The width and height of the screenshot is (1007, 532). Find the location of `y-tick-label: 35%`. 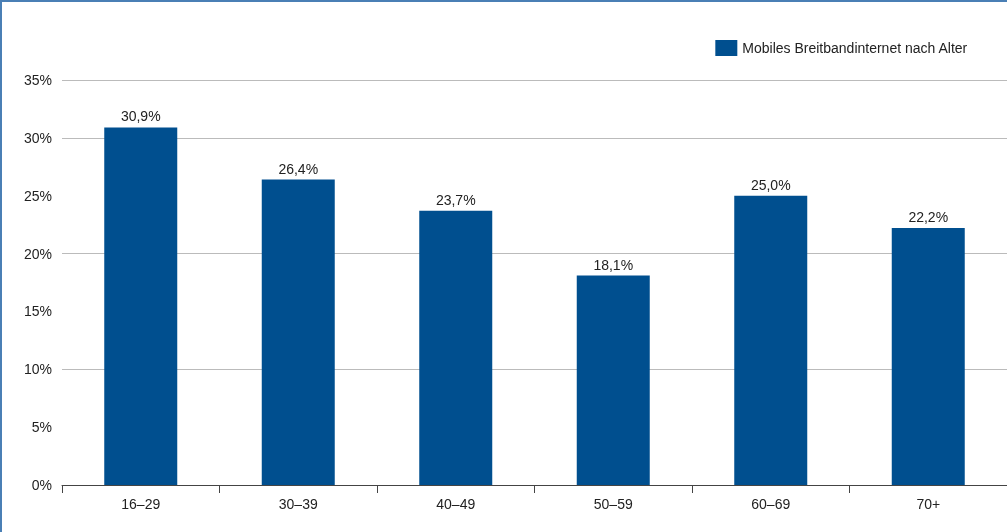

y-tick-label: 35% is located at coordinates (37, 80).